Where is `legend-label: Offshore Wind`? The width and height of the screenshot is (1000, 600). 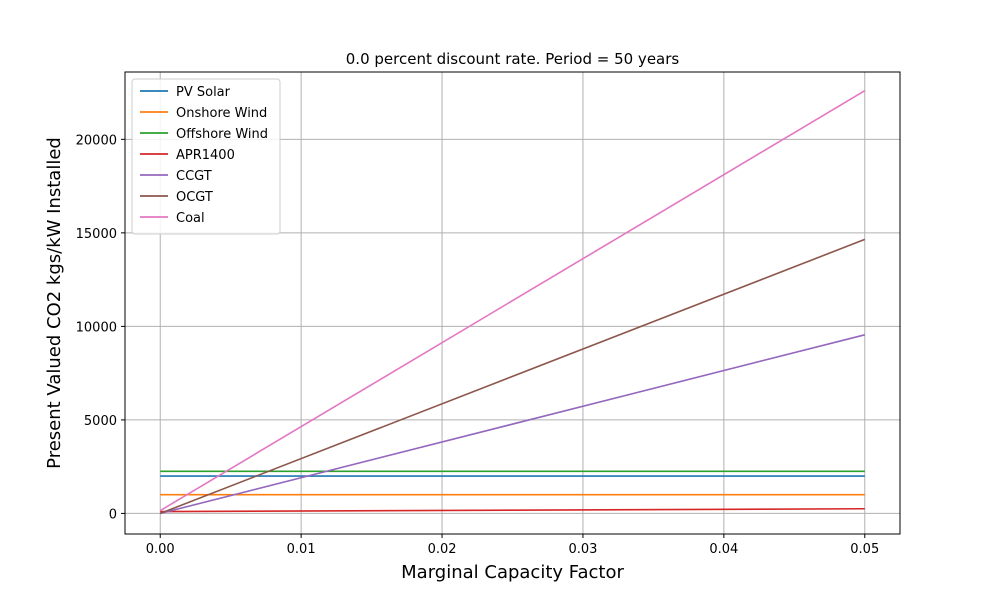 legend-label: Offshore Wind is located at coordinates (222, 134).